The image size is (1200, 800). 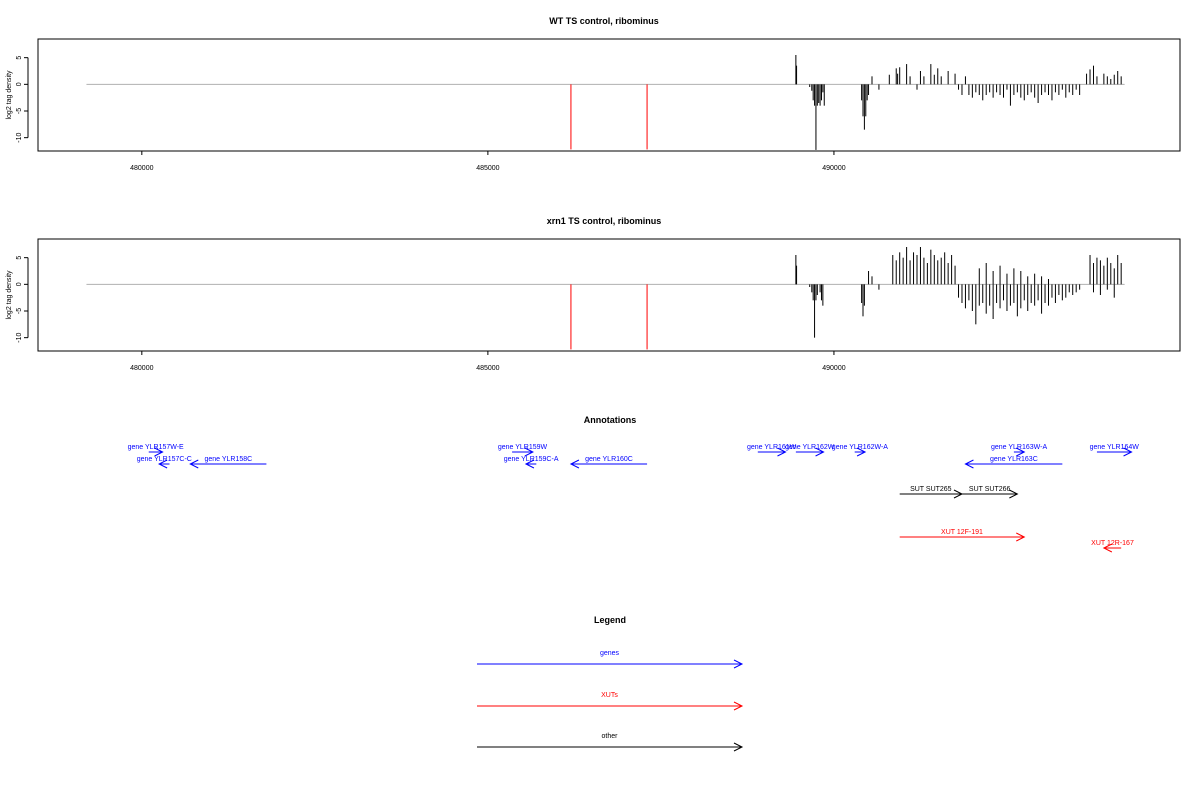 I want to click on feature-label: gene YLR163W-A, so click(x=1019, y=447).